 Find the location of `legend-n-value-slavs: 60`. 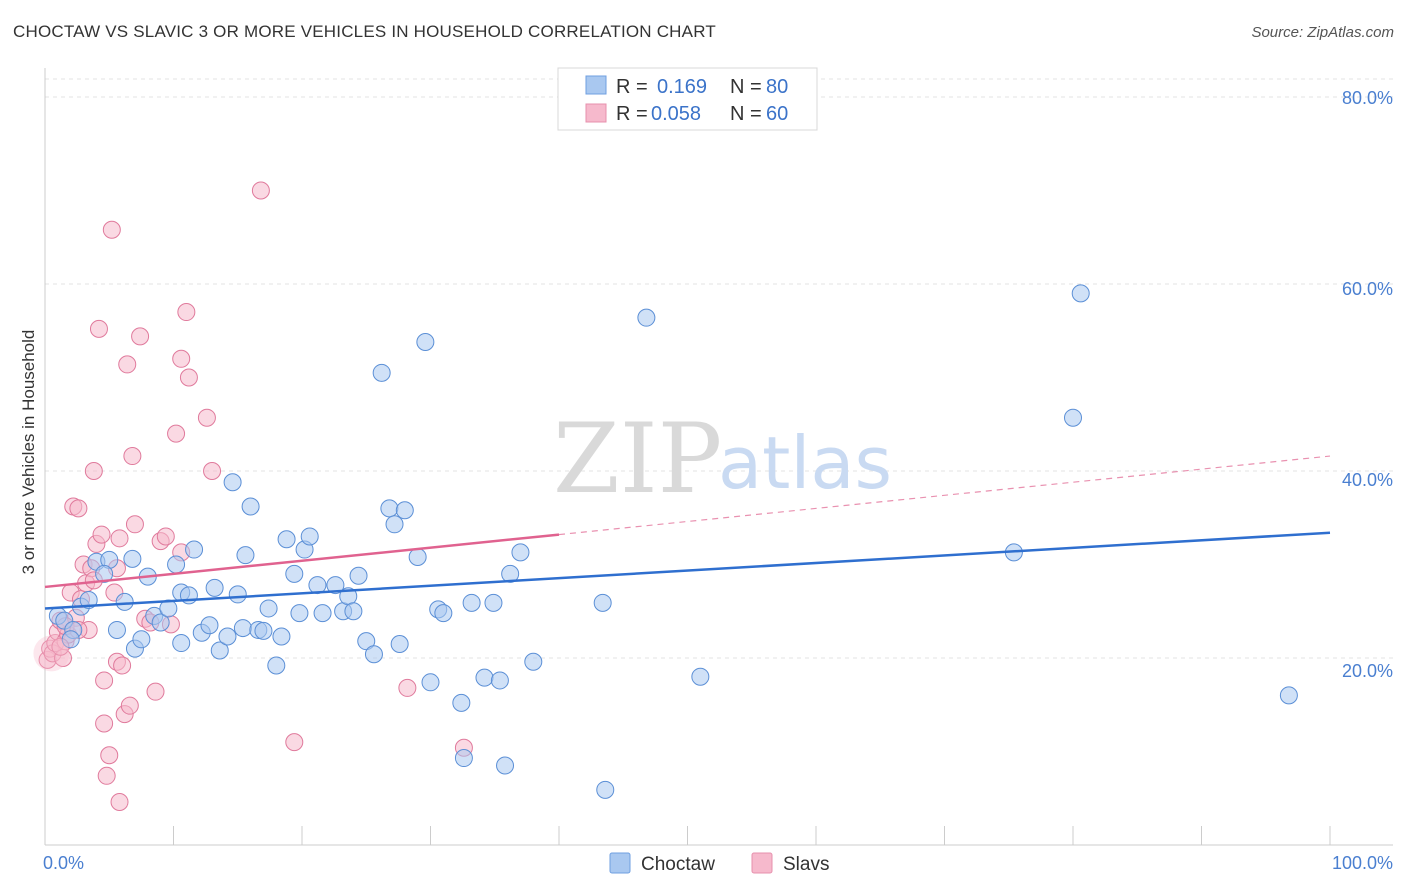

legend-n-value-slavs: 60 is located at coordinates (777, 114).